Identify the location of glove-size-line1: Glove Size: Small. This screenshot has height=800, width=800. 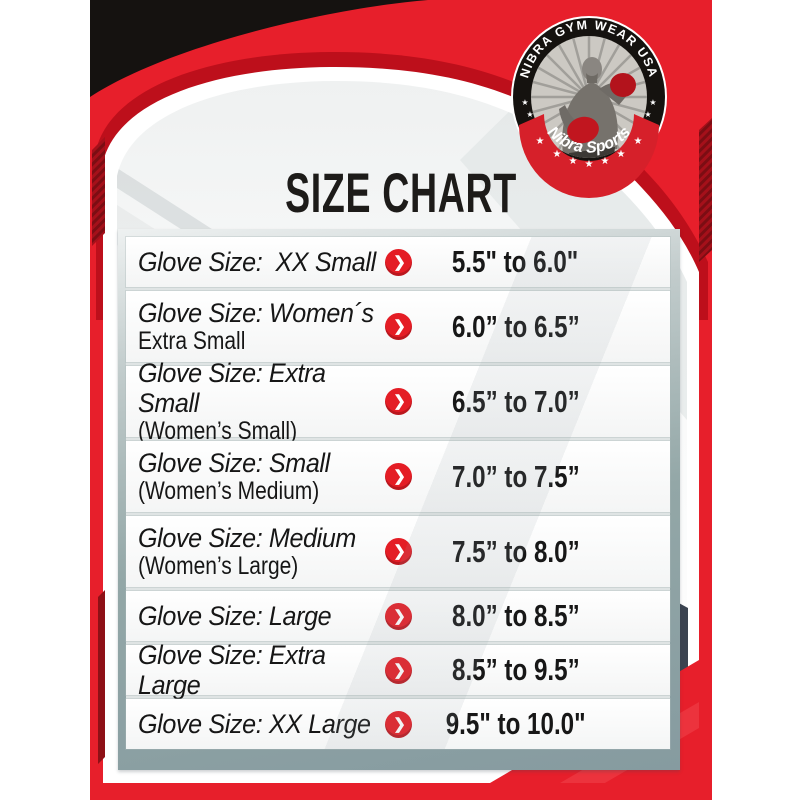
(234, 462).